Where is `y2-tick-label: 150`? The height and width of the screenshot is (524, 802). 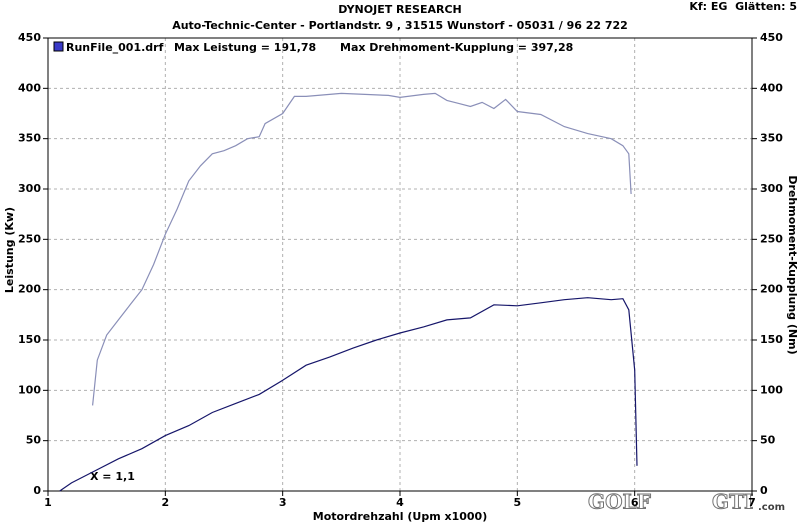 y2-tick-label: 150 is located at coordinates (771, 339).